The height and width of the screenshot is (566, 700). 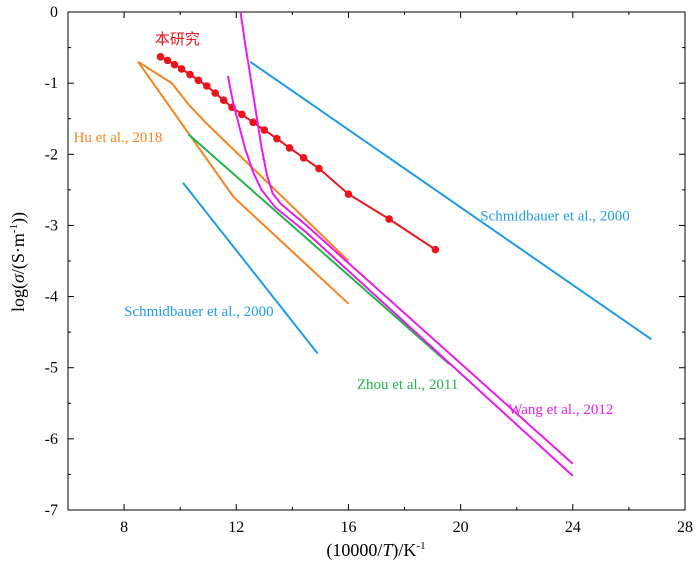 I want to click on annotation-this-study: 本研究, so click(x=177, y=39).